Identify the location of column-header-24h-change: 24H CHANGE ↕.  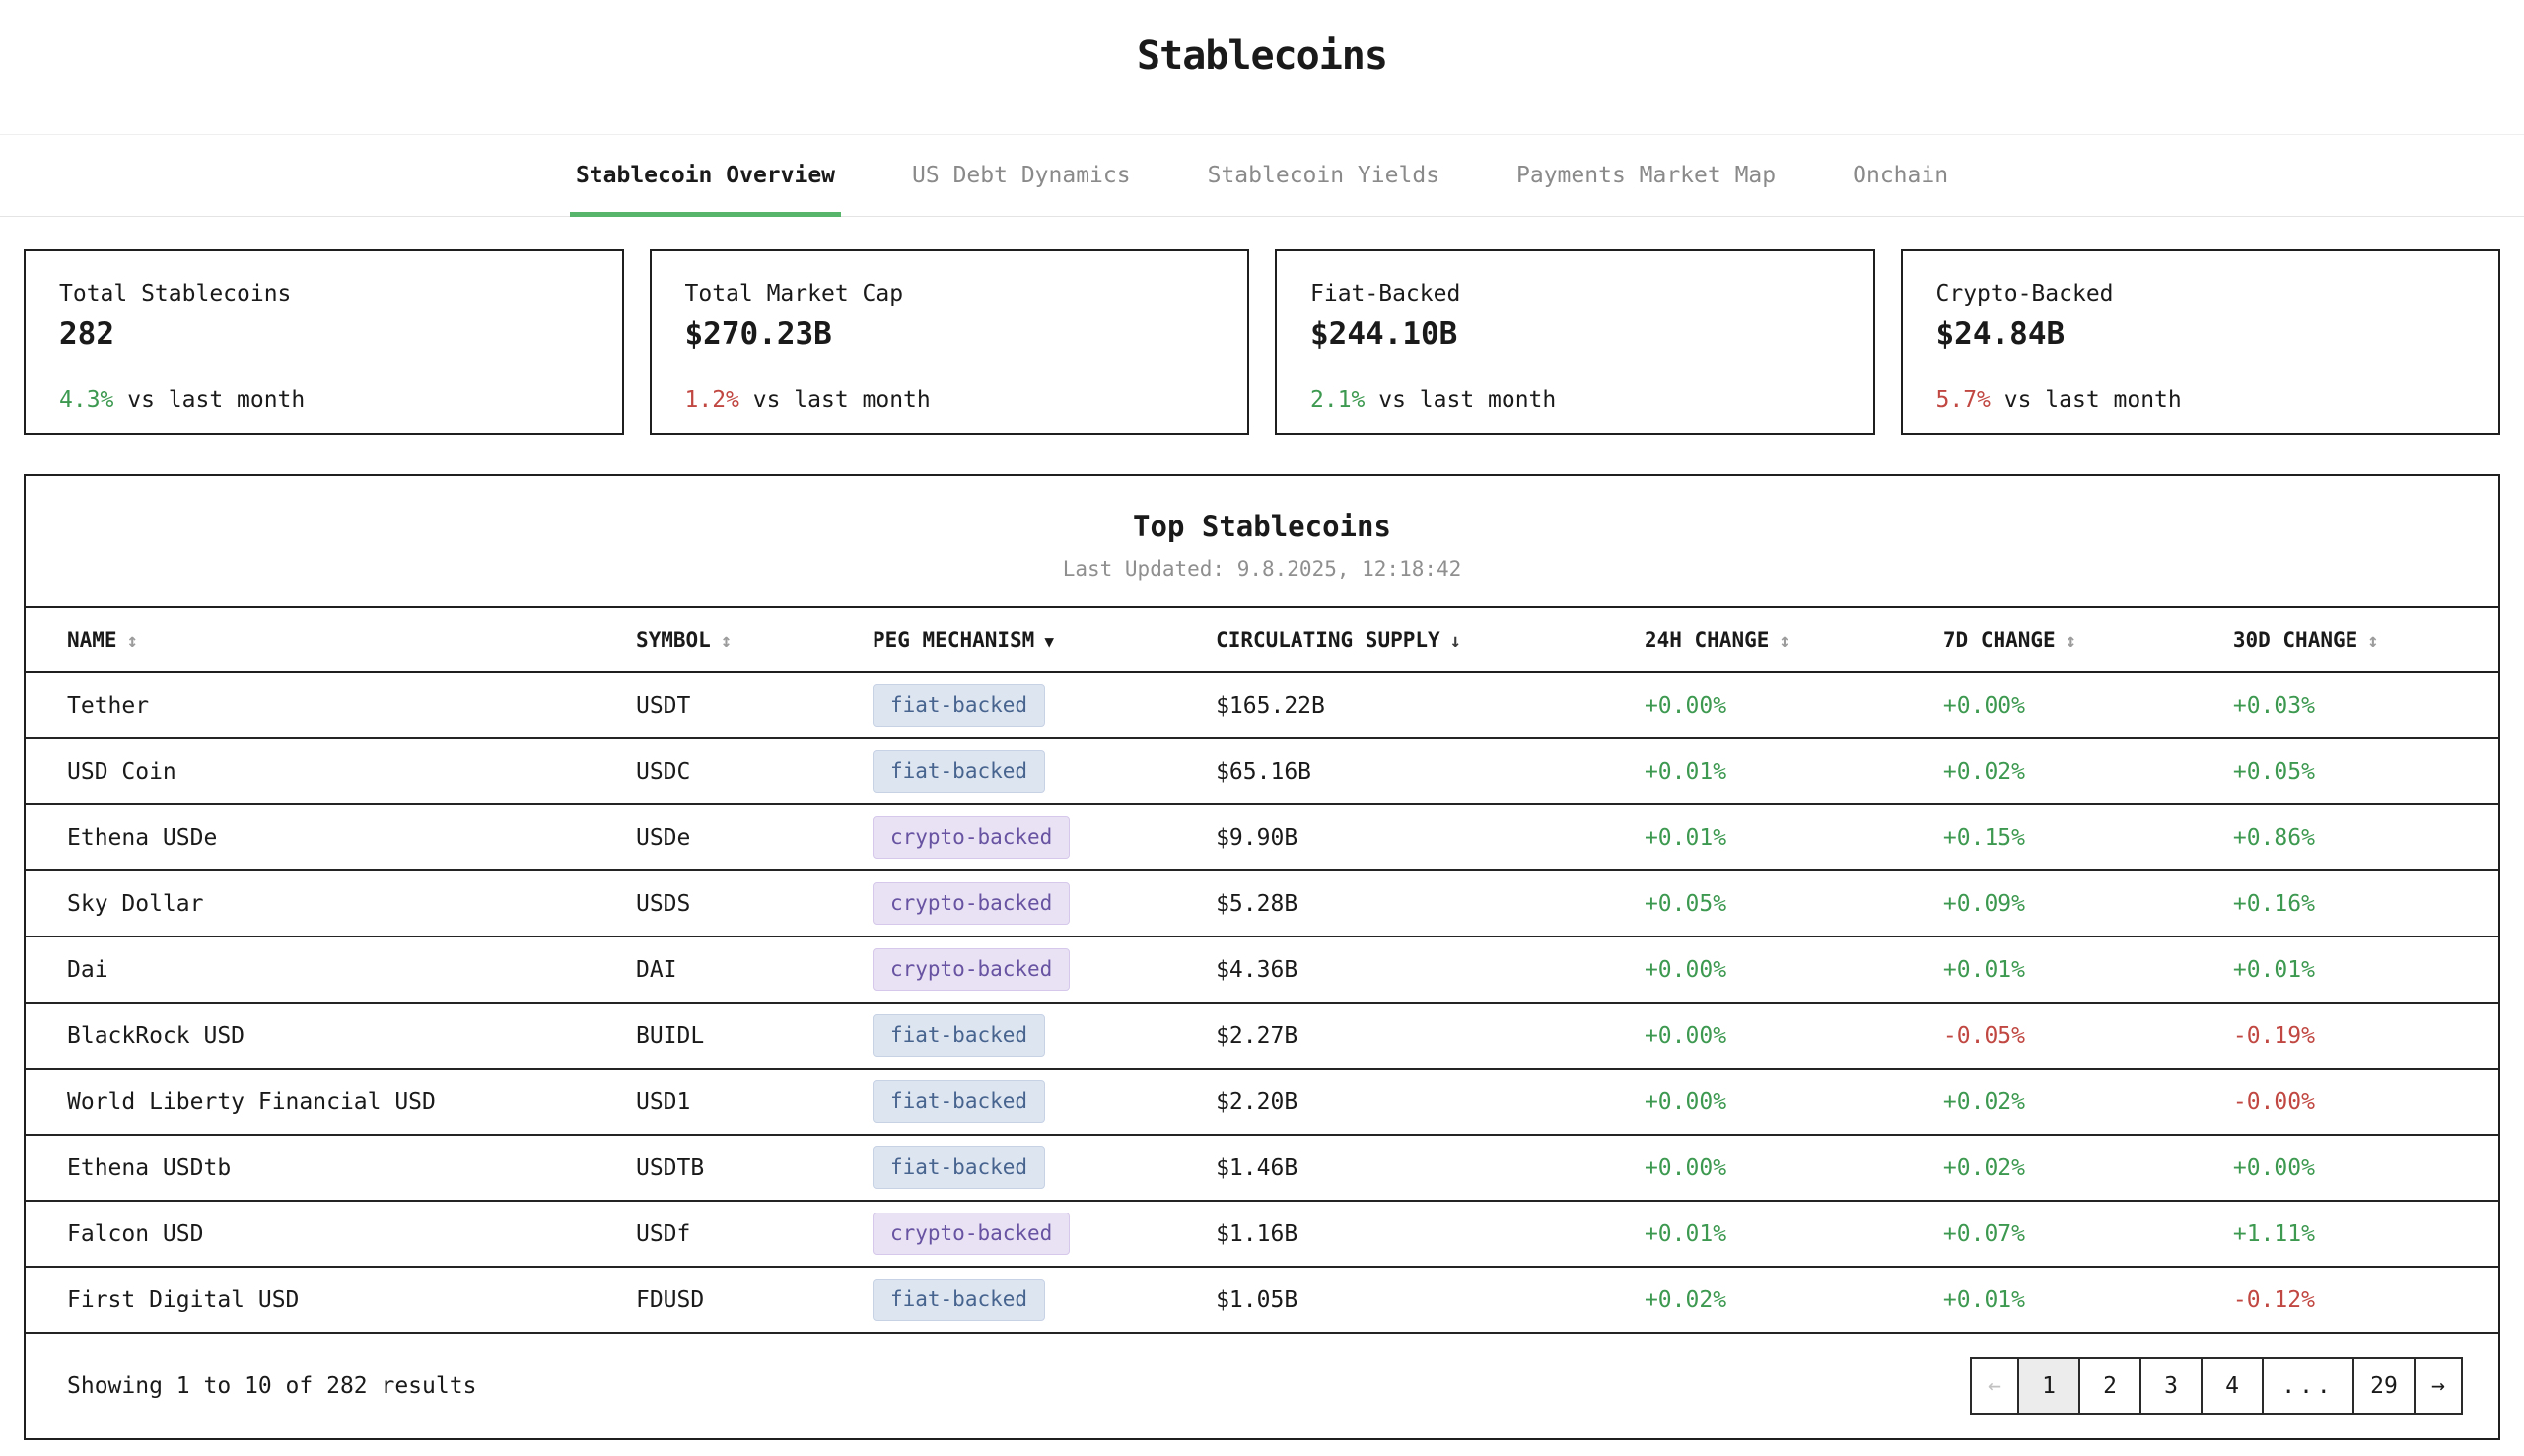
(1794, 639).